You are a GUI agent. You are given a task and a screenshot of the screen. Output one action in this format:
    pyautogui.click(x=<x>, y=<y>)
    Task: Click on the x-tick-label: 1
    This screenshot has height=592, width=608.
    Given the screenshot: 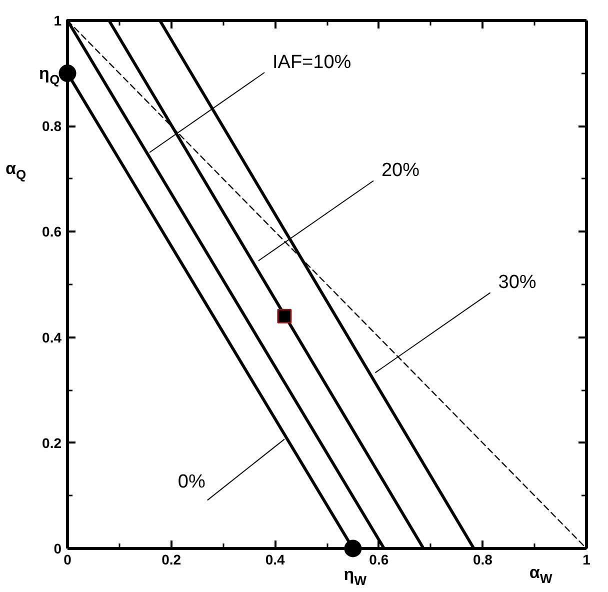 What is the action you would take?
    pyautogui.click(x=586, y=560)
    